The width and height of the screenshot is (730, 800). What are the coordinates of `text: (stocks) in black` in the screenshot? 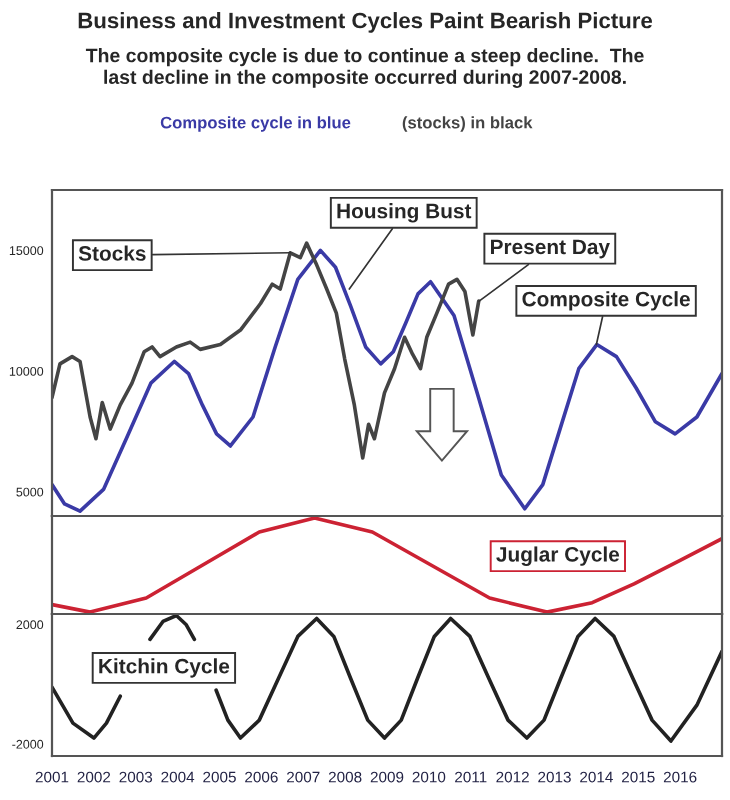 It's located at (467, 124).